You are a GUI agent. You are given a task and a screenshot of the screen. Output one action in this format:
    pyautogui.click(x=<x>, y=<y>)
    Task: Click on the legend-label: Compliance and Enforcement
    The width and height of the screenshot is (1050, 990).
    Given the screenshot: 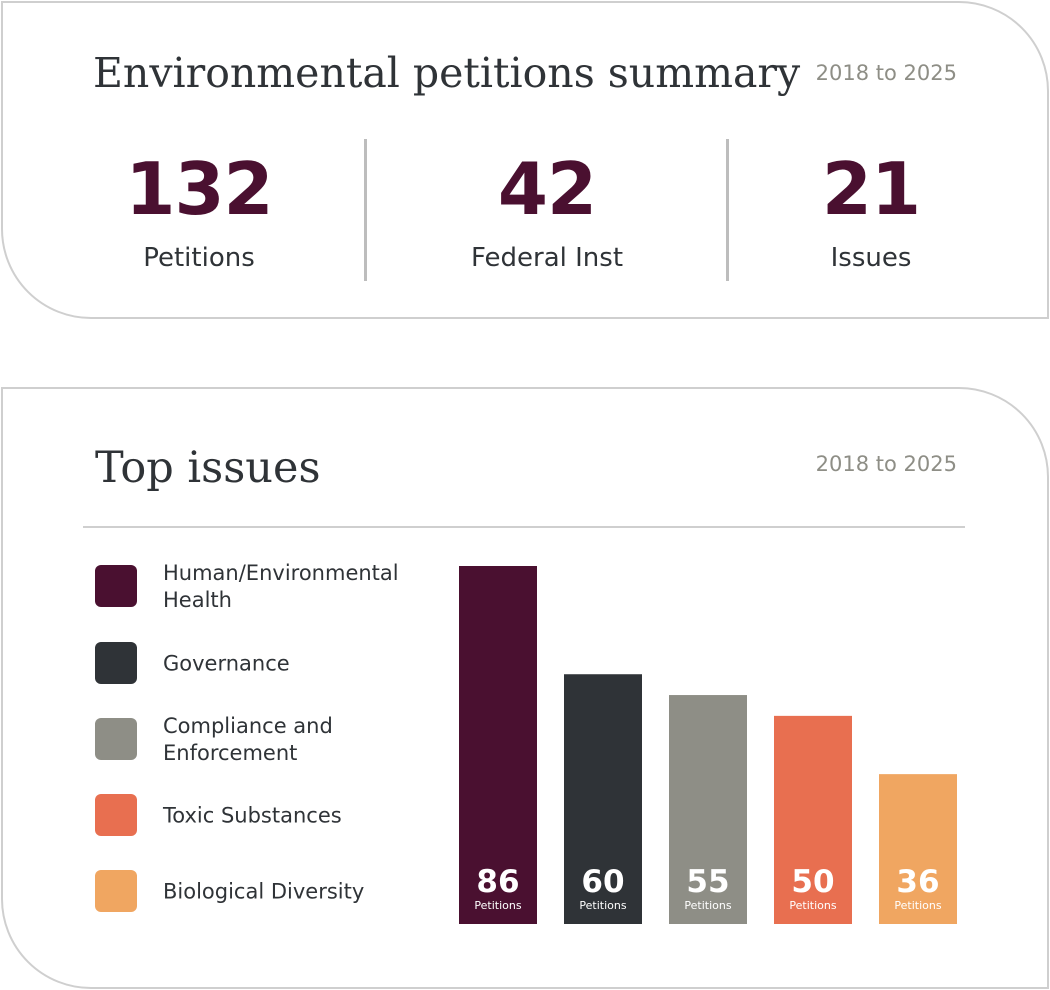 What is the action you would take?
    pyautogui.click(x=248, y=739)
    